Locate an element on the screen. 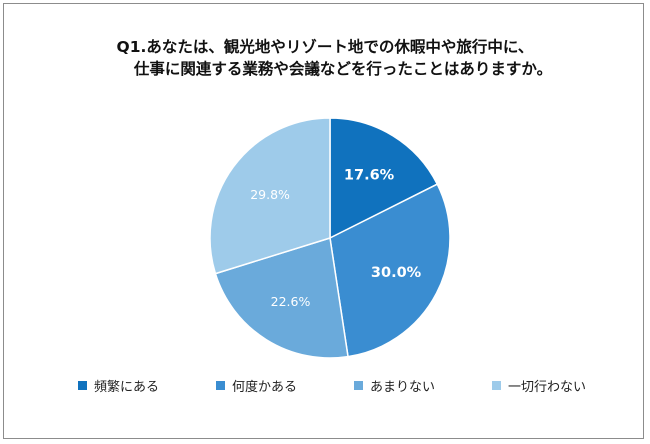 The height and width of the screenshot is (444, 650). pie-slice-labels: 17.6% 30.0% 22.6% 29.8% is located at coordinates (335, 238).